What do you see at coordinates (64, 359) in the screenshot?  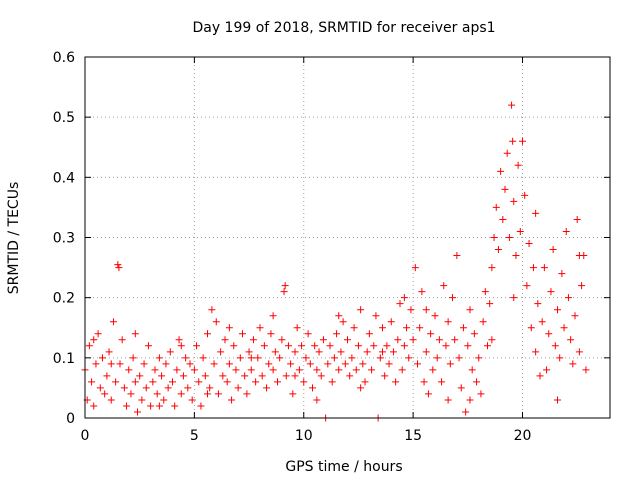 I see `y-tick-label: 0.1` at bounding box center [64, 359].